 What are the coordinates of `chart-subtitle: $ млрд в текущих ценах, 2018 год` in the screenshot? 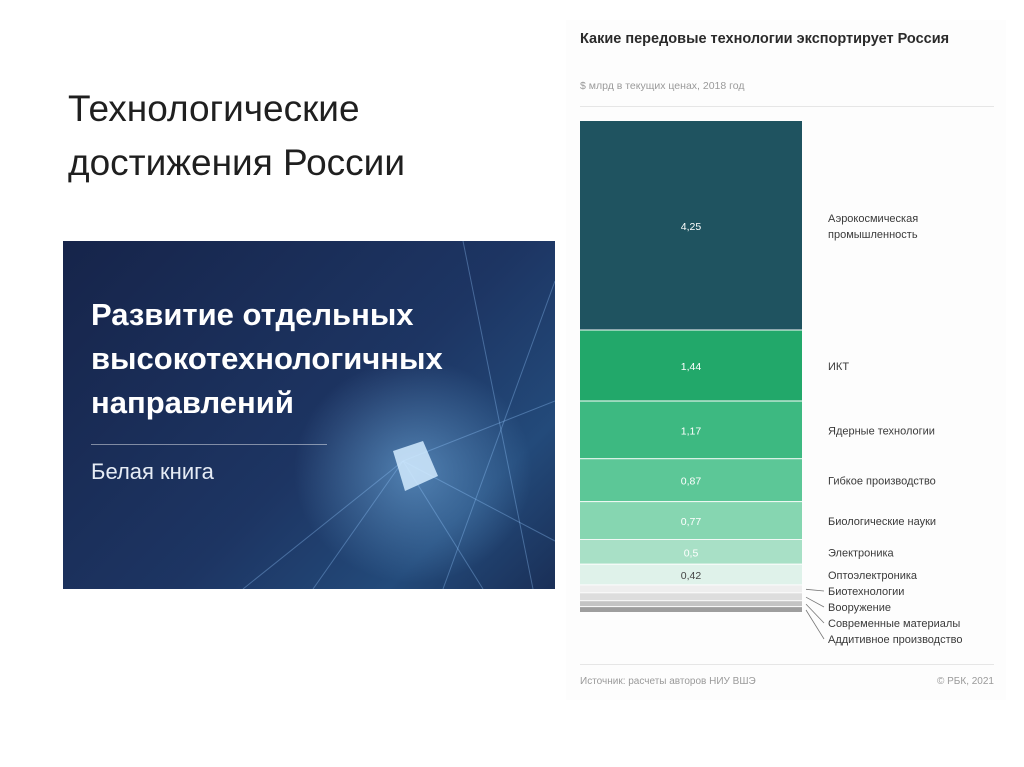 It's located at (662, 86).